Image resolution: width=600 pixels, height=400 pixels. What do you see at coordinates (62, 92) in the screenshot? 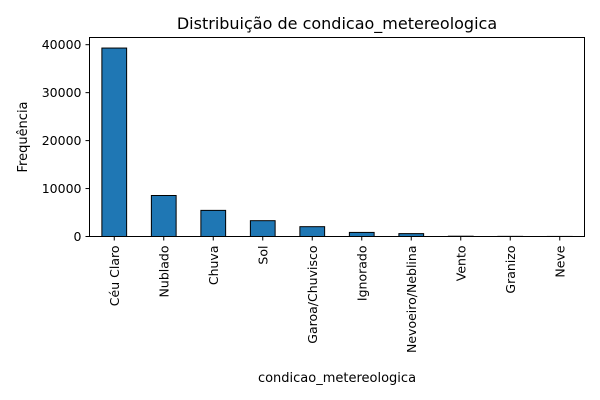
I see `y-tick-label: 30000` at bounding box center [62, 92].